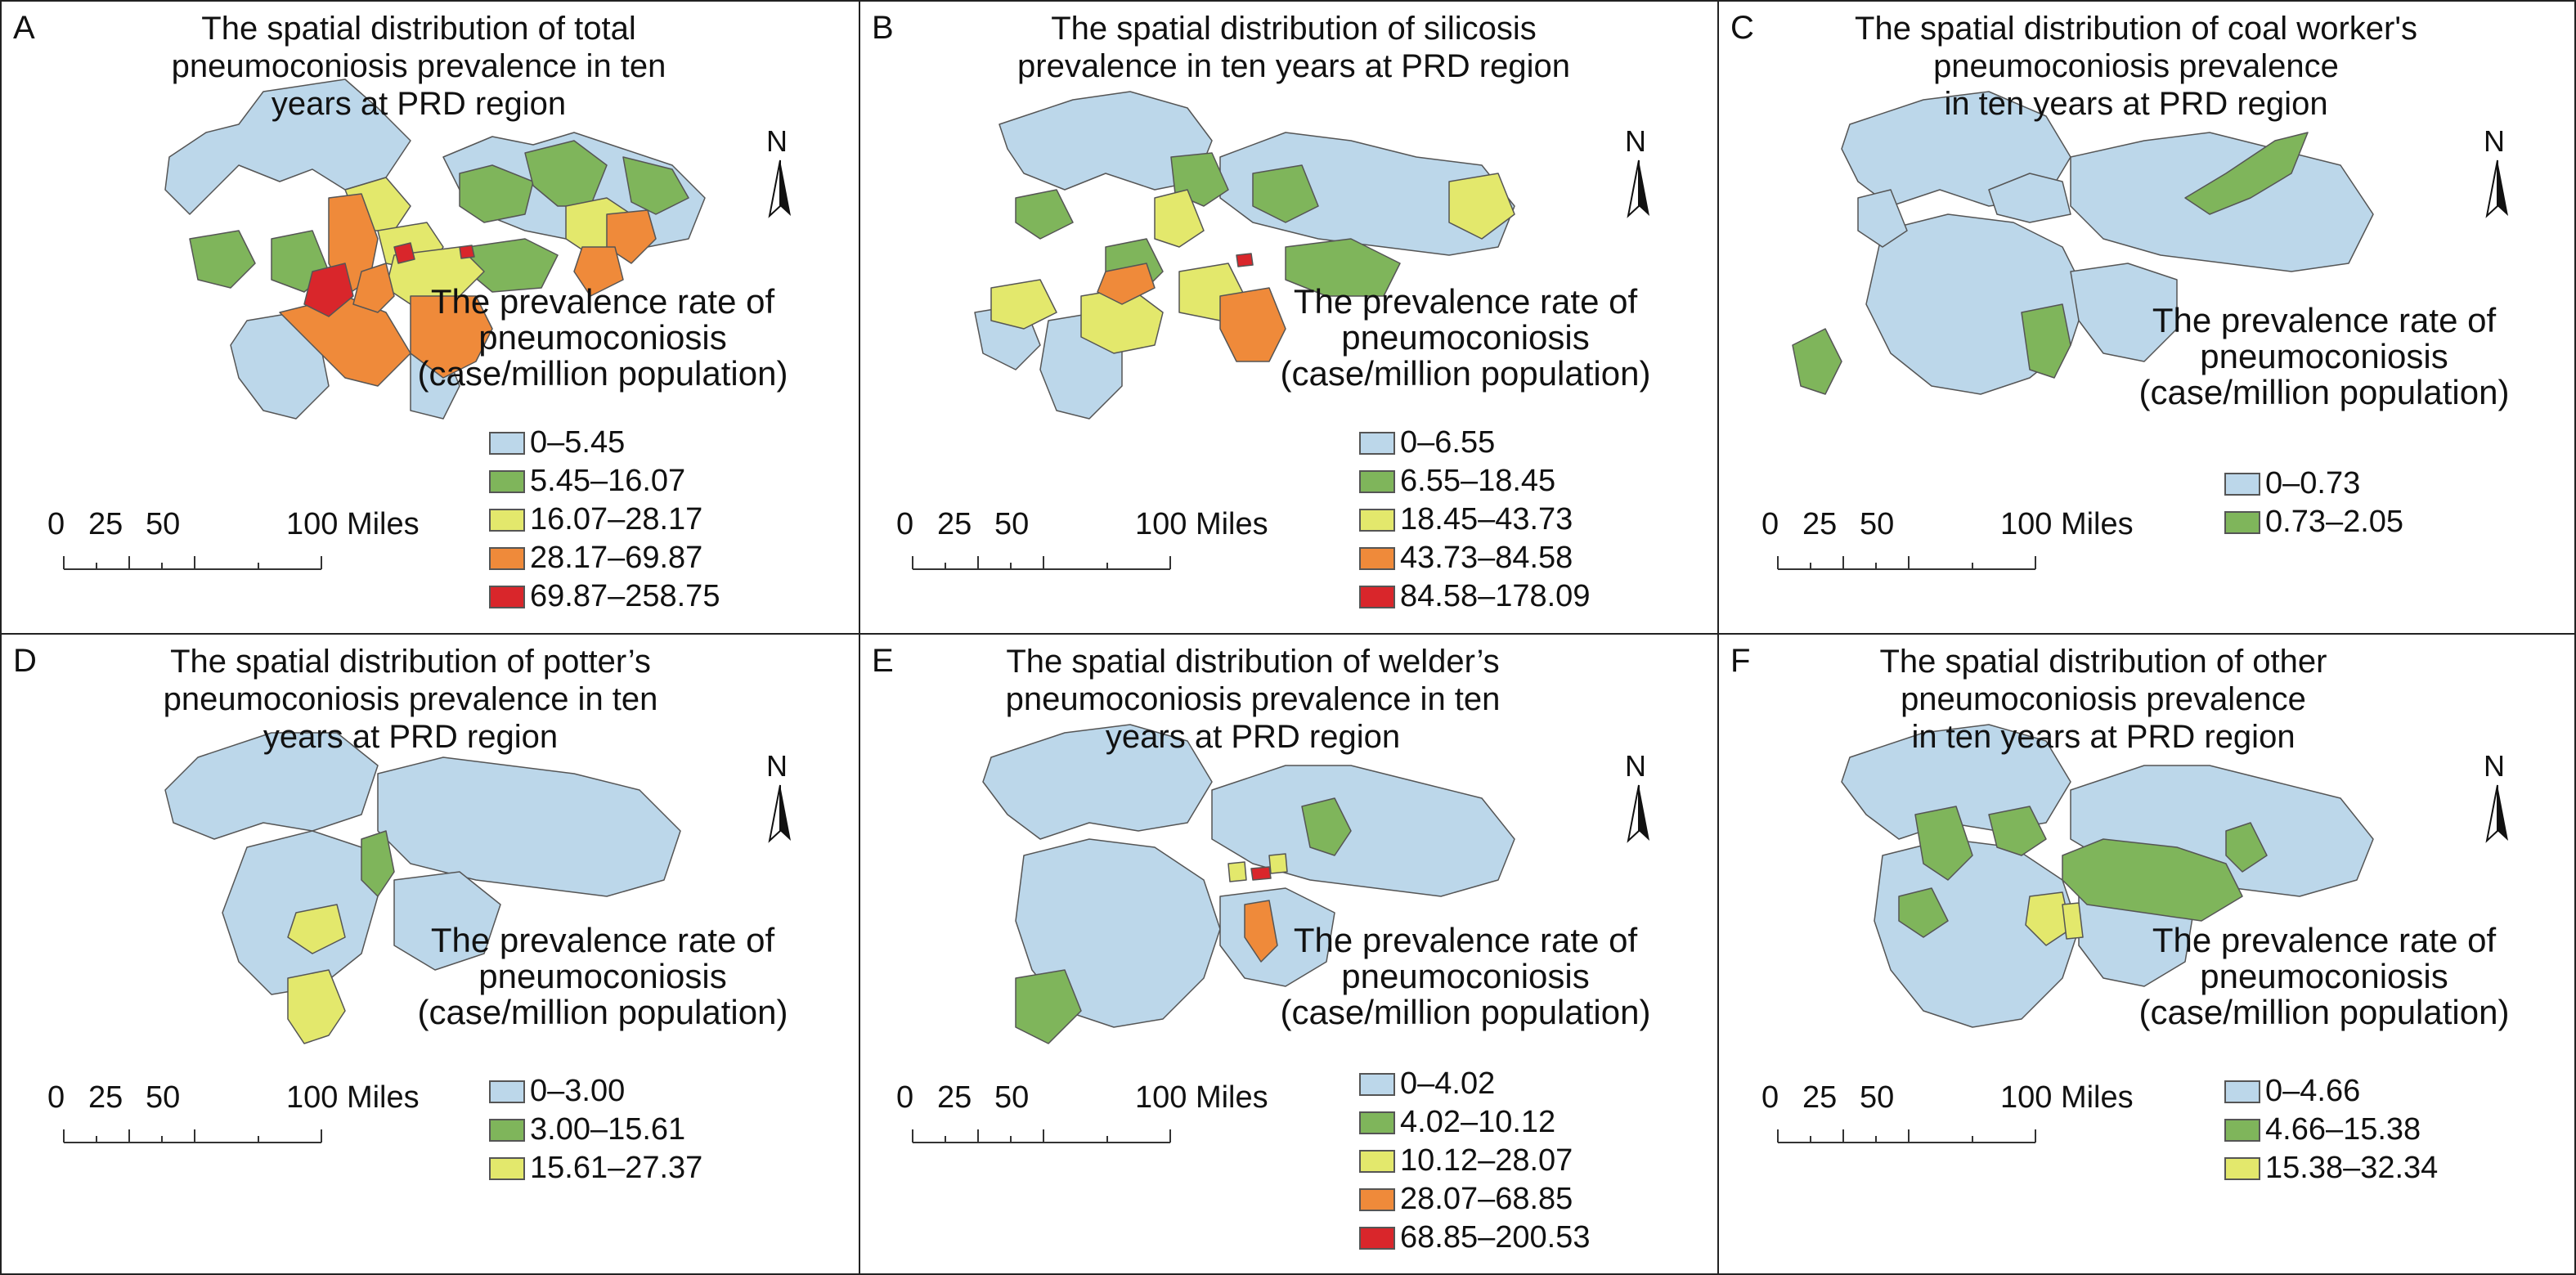  What do you see at coordinates (616, 519) in the screenshot?
I see `legend-label: 16.07–28.17` at bounding box center [616, 519].